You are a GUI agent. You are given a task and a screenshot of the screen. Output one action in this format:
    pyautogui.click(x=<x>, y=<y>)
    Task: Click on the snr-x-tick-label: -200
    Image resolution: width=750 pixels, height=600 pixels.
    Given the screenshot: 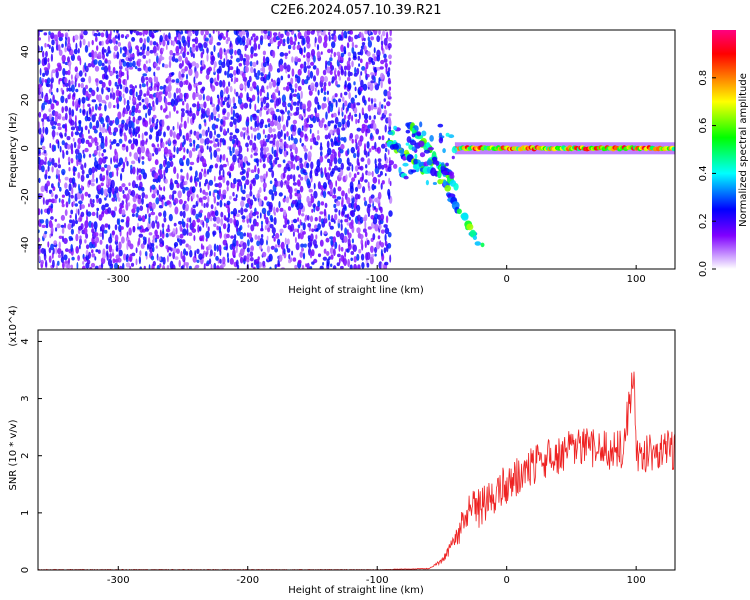 What is the action you would take?
    pyautogui.click(x=247, y=580)
    